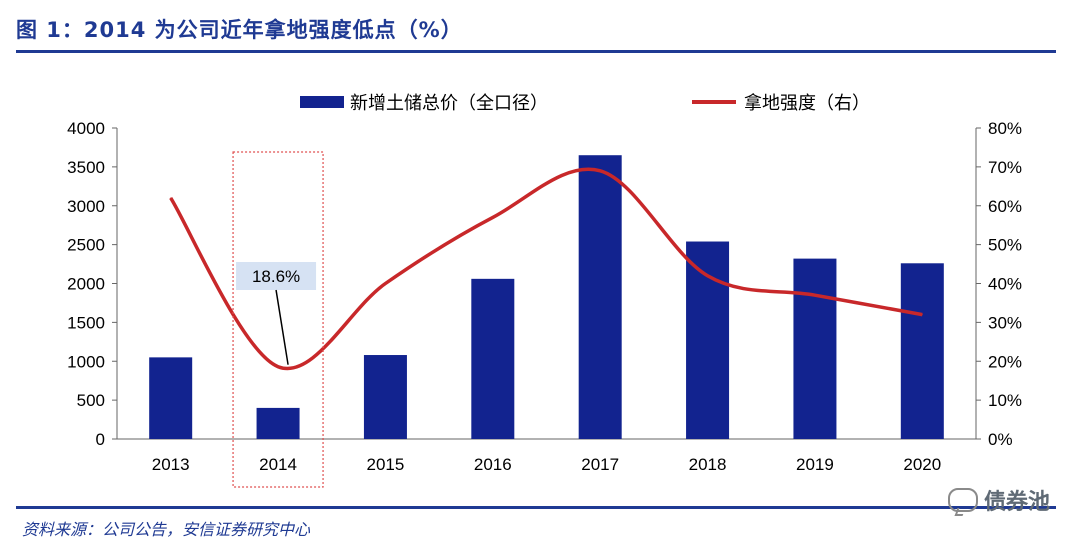 The height and width of the screenshot is (548, 1080). What do you see at coordinates (1005, 322) in the screenshot?
I see `right-y-tick-label: 30%` at bounding box center [1005, 322].